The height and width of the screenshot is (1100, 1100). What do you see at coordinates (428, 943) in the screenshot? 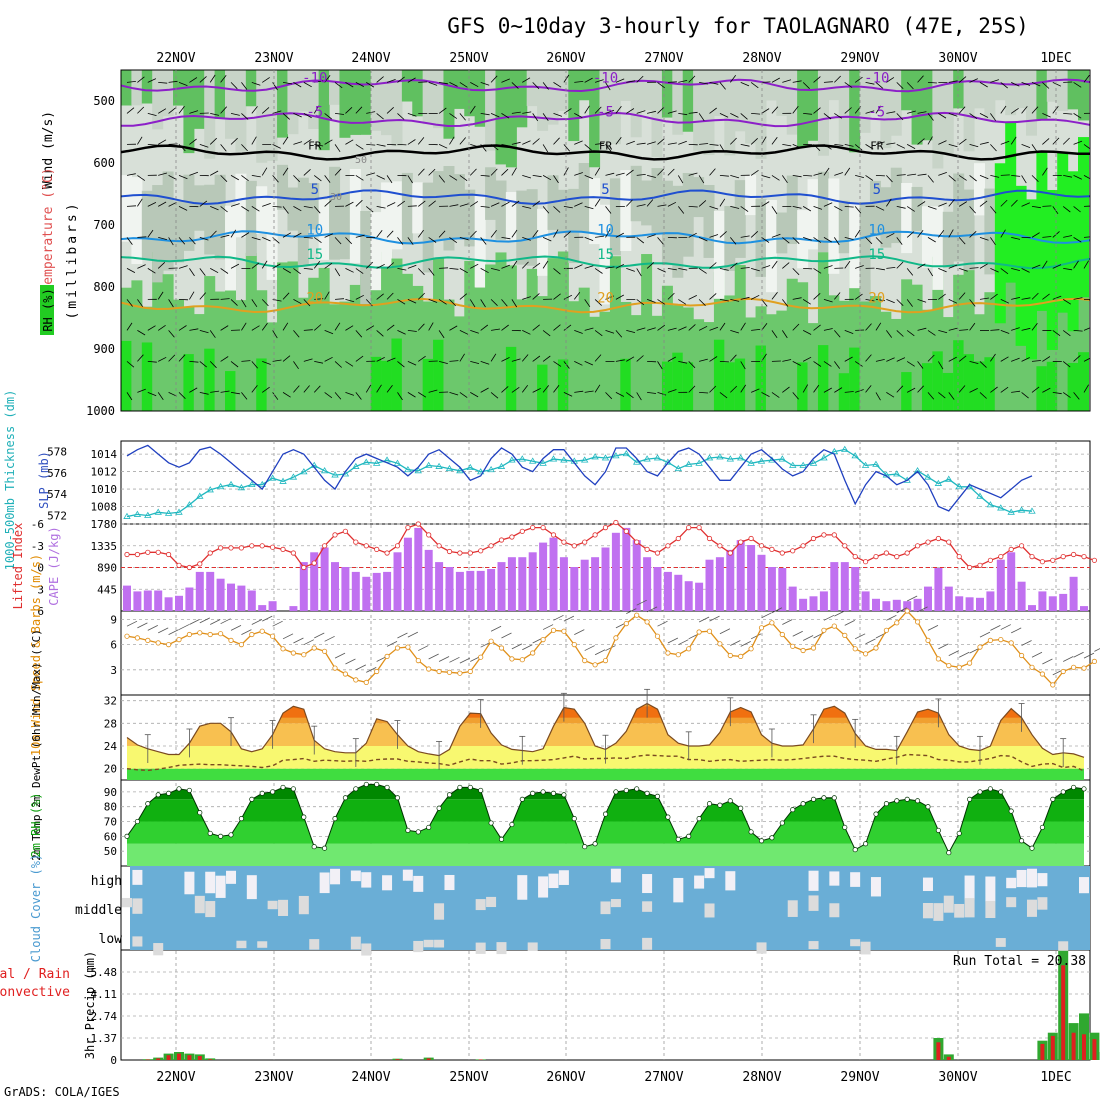
I see `cloud-low-cell` at bounding box center [428, 943].